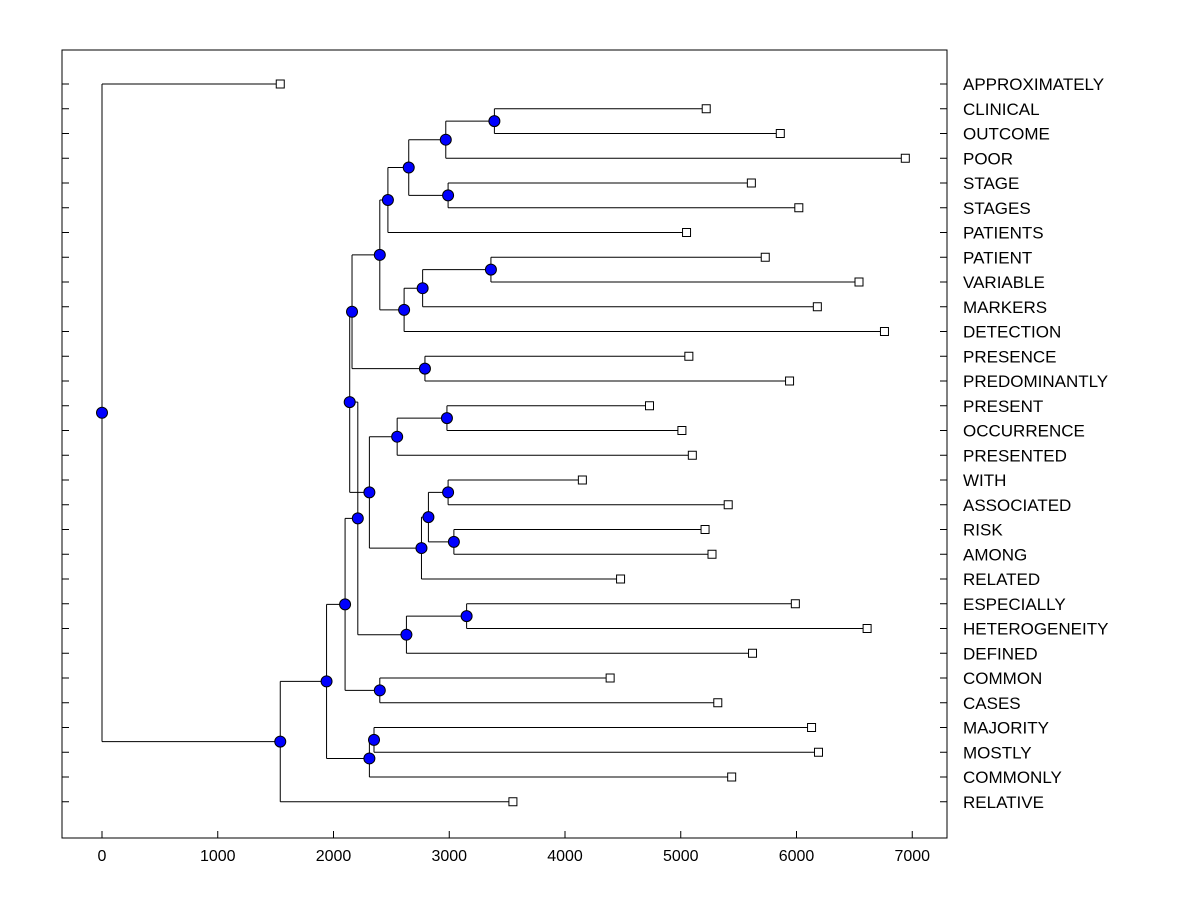 The height and width of the screenshot is (900, 1200). I want to click on x-tick-label: 1000, so click(218, 856).